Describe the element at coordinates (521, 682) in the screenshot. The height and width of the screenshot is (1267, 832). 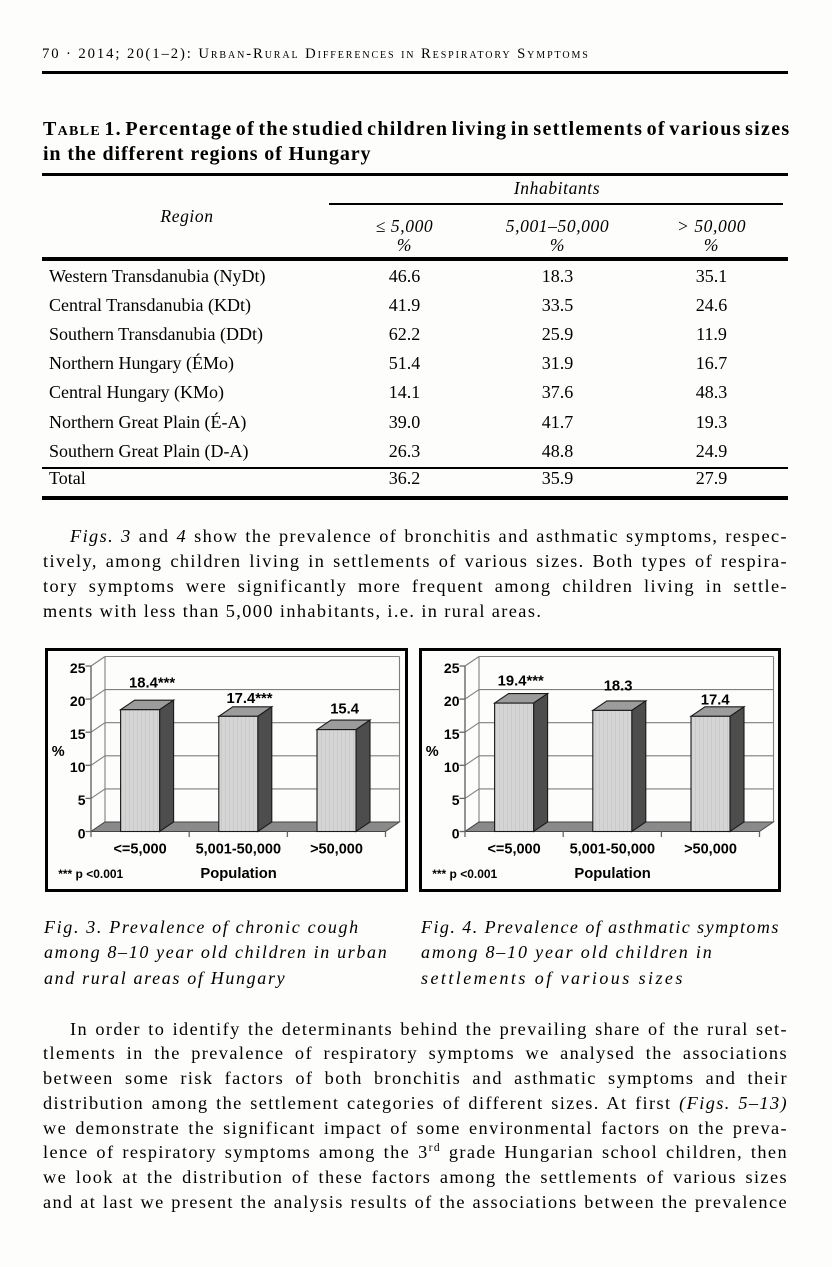
I see `svg-text: 19.4***` at that location.